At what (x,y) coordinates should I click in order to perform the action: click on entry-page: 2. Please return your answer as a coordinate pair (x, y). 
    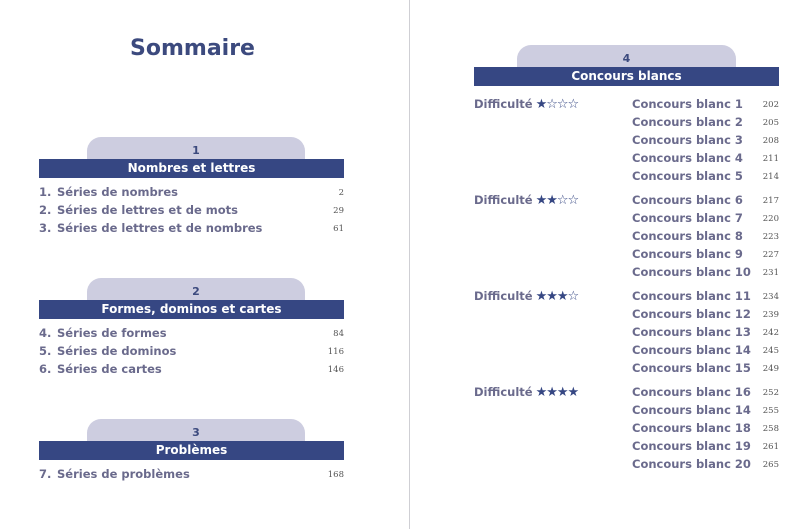
    Looking at the image, I should click on (341, 193).